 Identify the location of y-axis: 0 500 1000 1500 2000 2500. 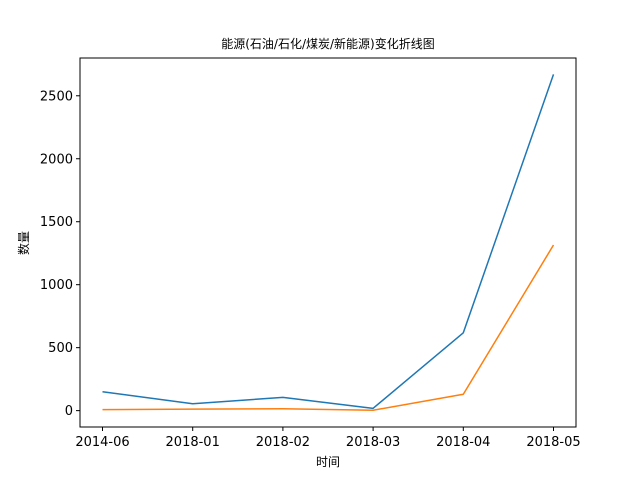
(60, 254).